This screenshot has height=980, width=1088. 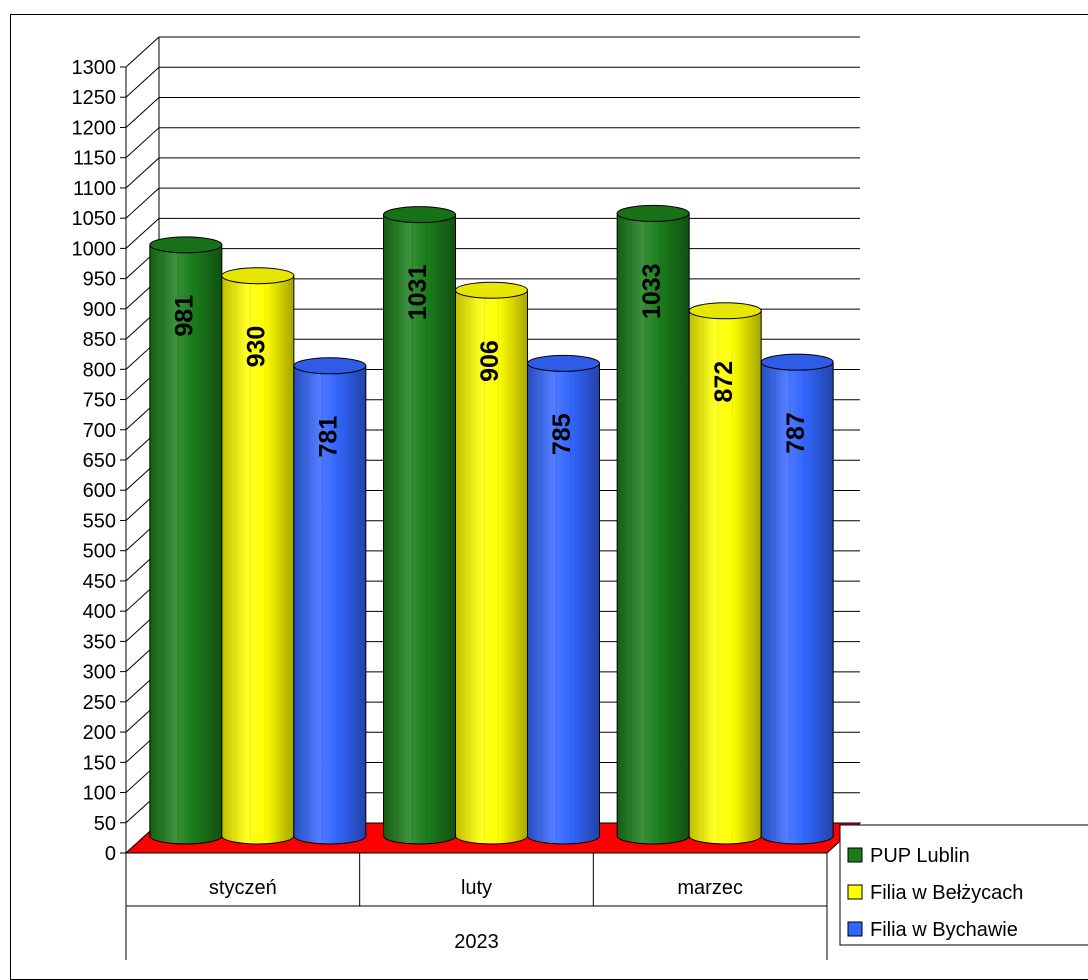 I want to click on y-tick-label: 500, so click(x=99, y=552).